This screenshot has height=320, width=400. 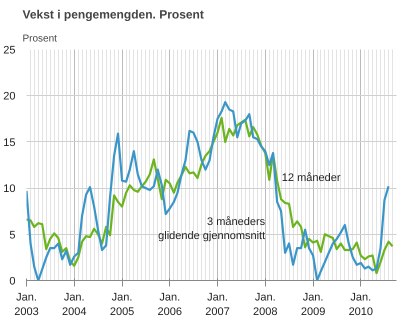 I want to click on y-tick-label: 20, so click(x=9, y=96).